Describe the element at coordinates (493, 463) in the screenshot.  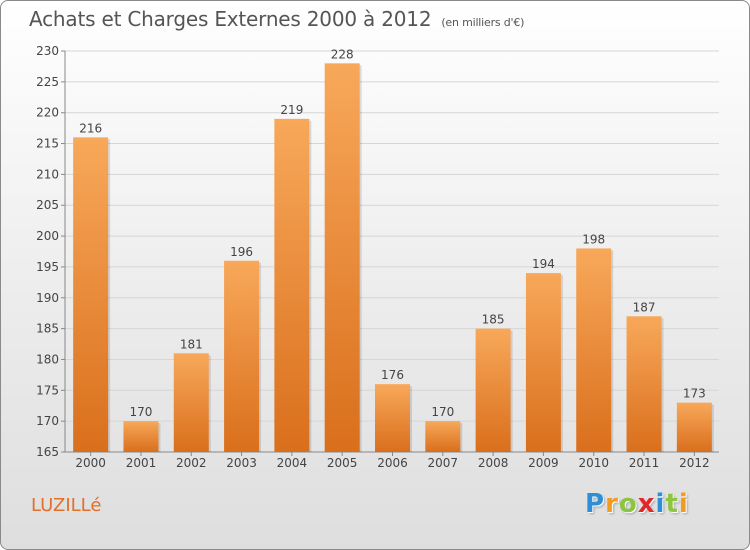
I see `x-tick-label: 2008` at that location.